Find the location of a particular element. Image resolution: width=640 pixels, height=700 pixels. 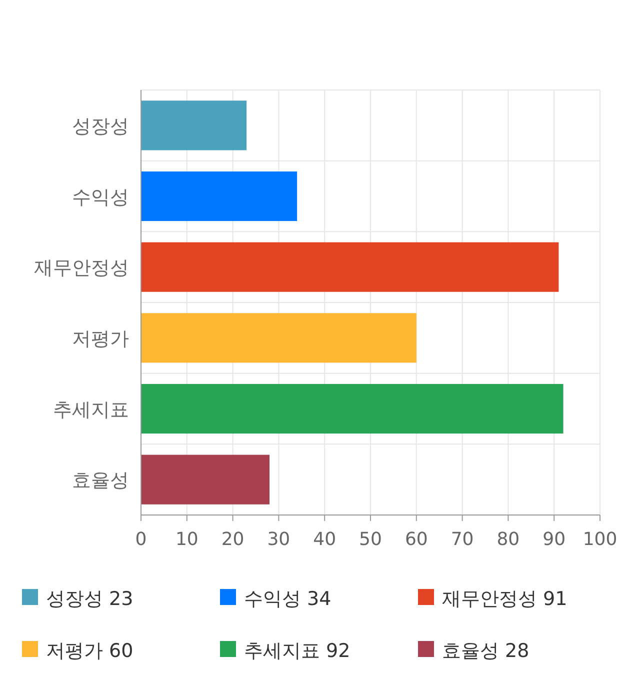

x-tick-label: 90 is located at coordinates (554, 539).